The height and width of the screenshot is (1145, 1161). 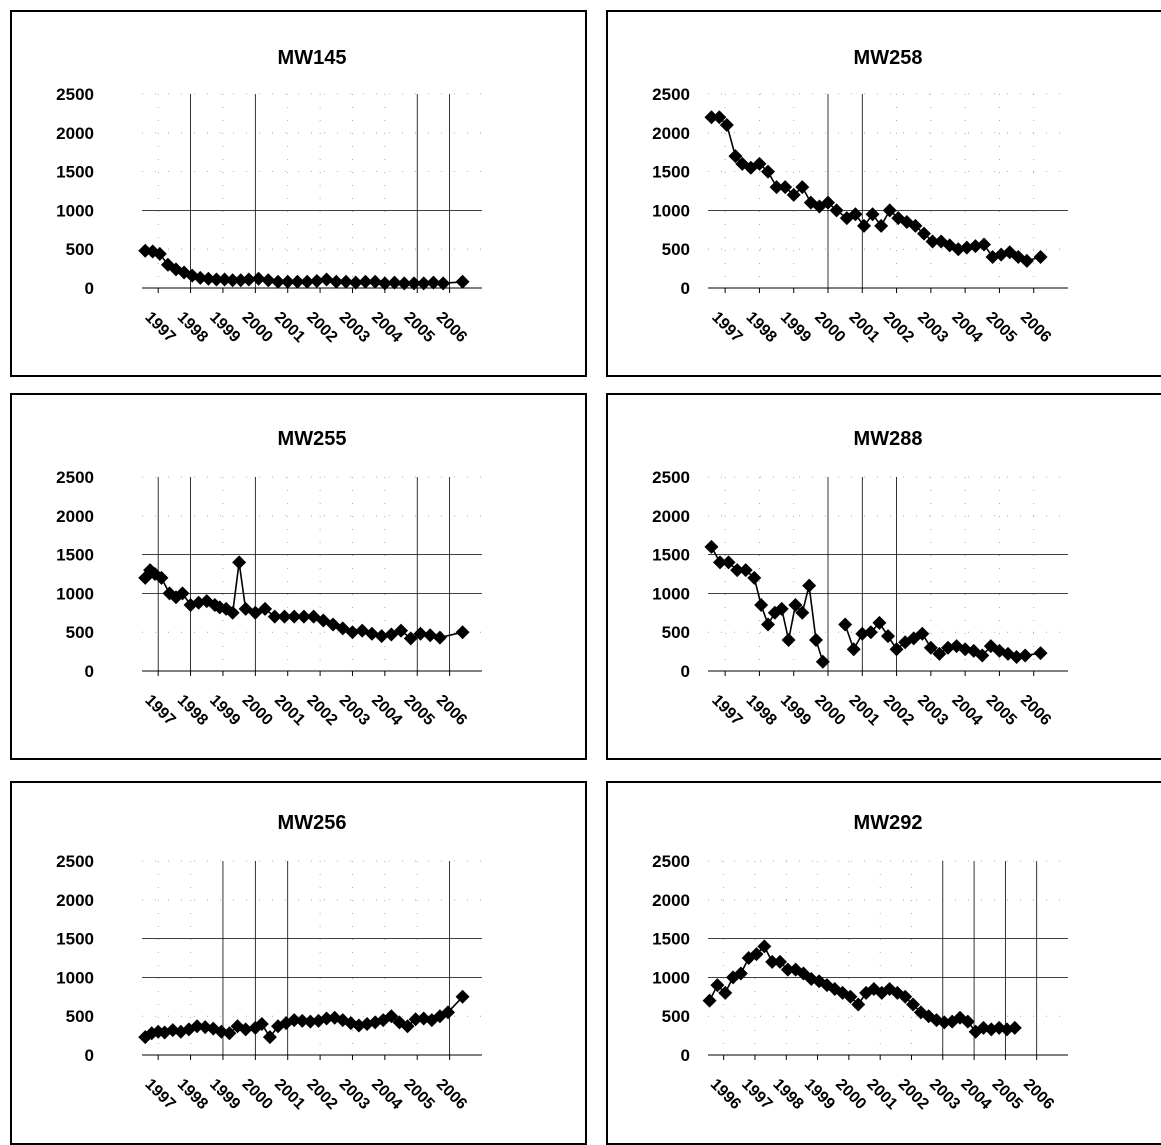 What do you see at coordinates (75, 94) in the screenshot?
I see `y-tick-label: 2500` at bounding box center [75, 94].